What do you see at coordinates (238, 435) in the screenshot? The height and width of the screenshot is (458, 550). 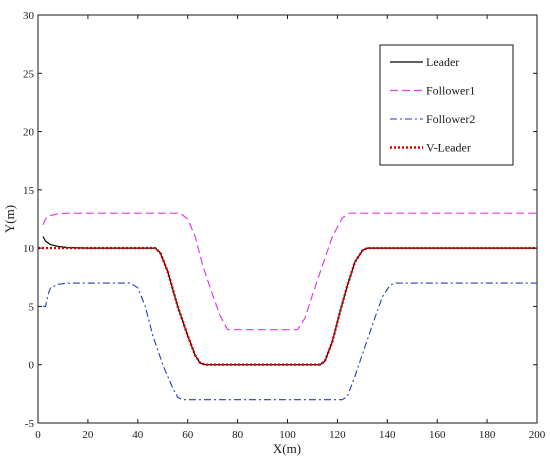 I see `x-tick-label: 80` at bounding box center [238, 435].